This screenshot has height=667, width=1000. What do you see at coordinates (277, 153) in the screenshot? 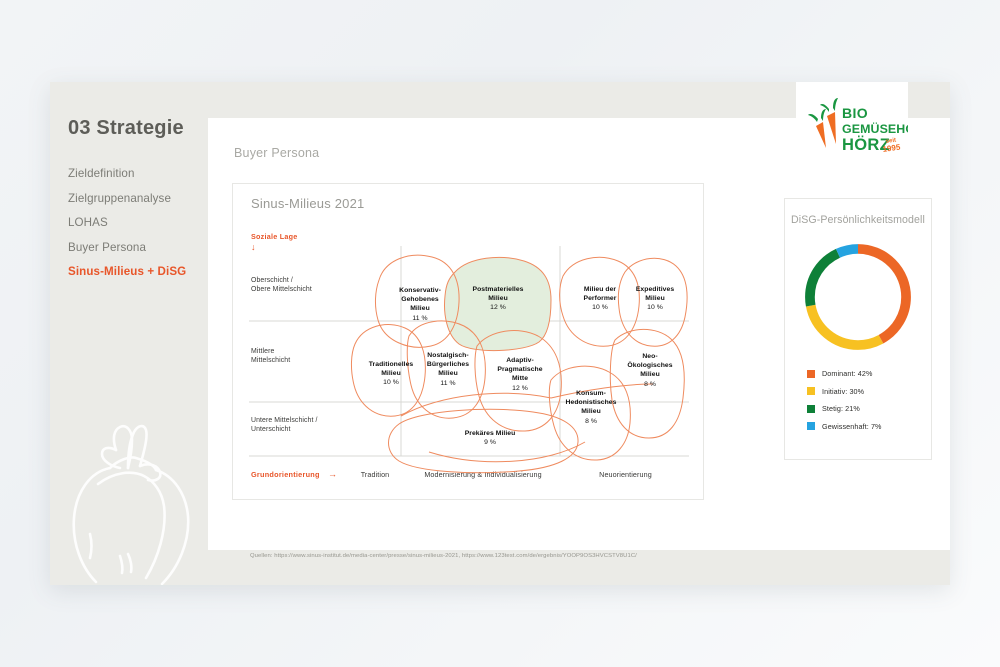
I see `canvas-heading: Buyer Persona` at bounding box center [277, 153].